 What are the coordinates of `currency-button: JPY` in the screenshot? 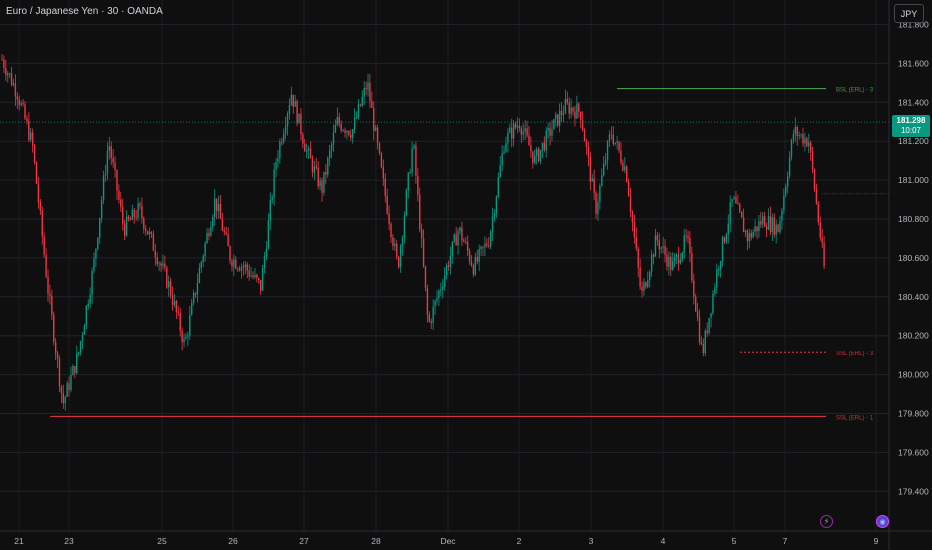 It's located at (909, 13).